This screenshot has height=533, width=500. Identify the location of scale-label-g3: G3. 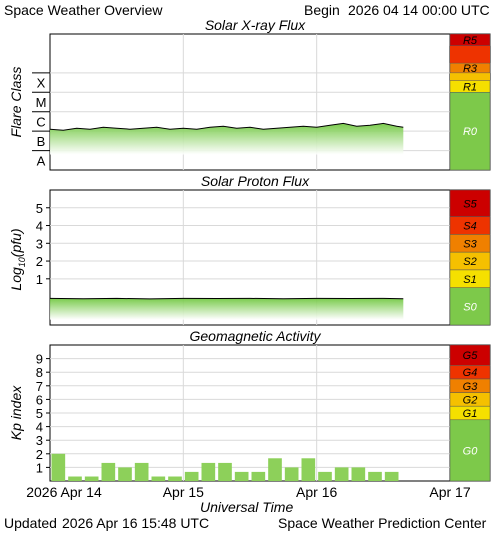
(471, 387).